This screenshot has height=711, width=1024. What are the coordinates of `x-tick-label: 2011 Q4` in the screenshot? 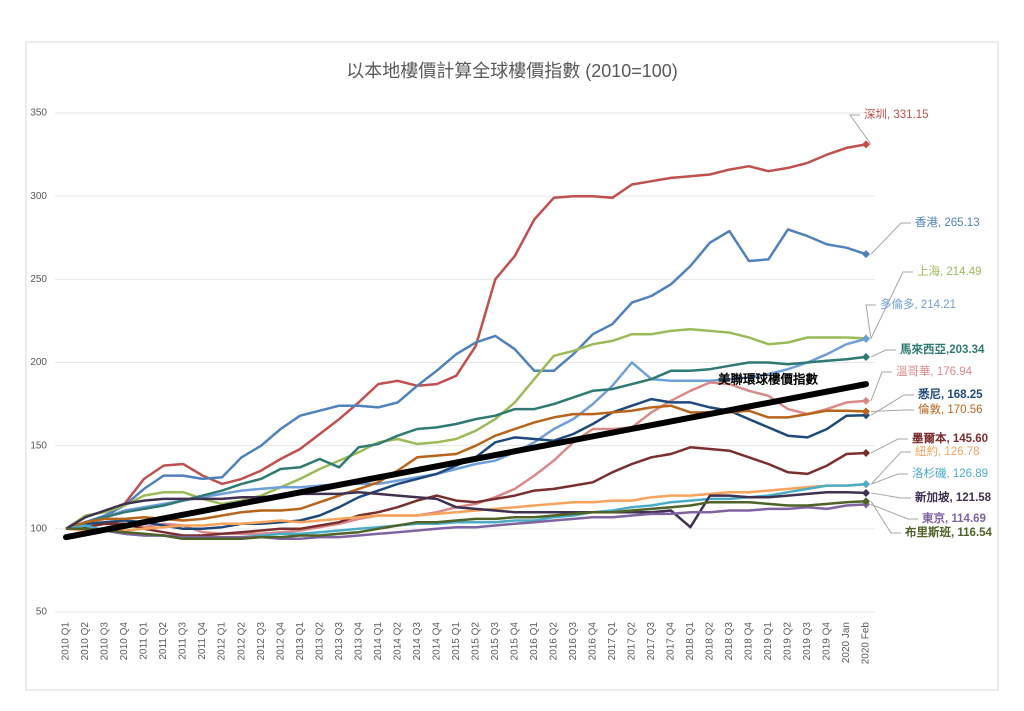 It's located at (202, 641).